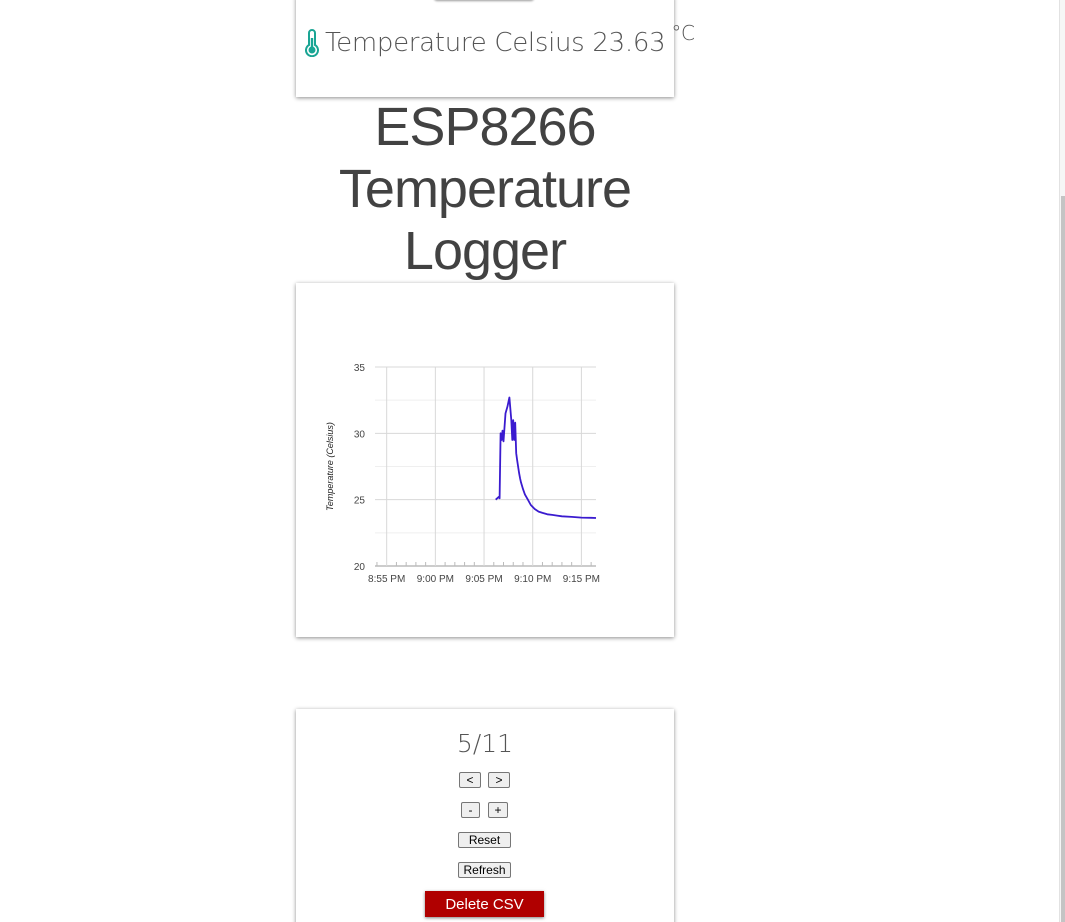 Image resolution: width=1065 pixels, height=922 pixels. I want to click on y-tick-label: 35, so click(360, 368).